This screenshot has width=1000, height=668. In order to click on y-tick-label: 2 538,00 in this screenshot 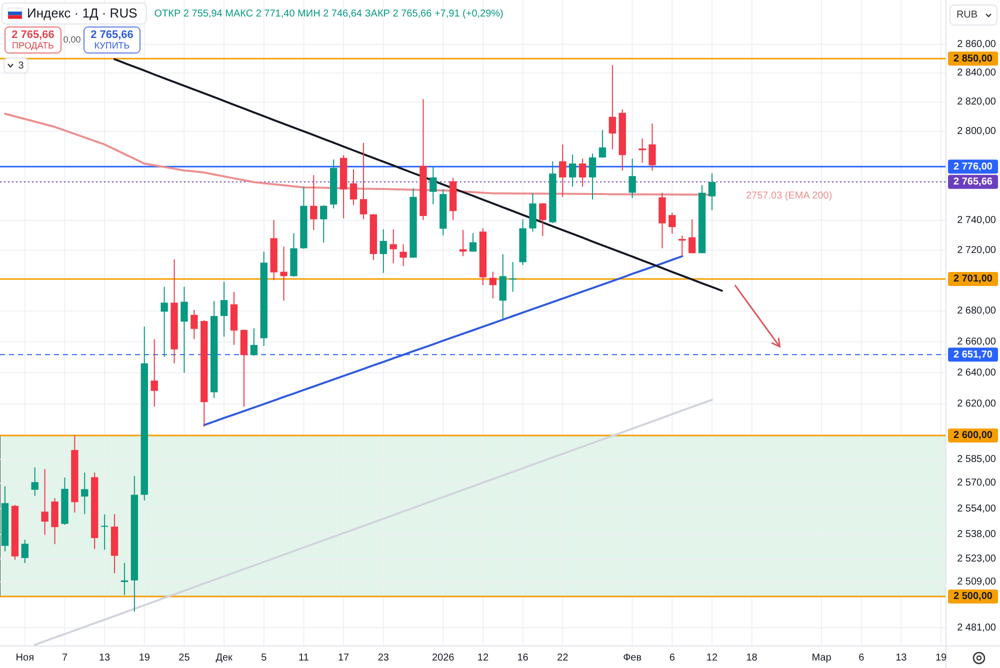, I will do `click(976, 534)`.